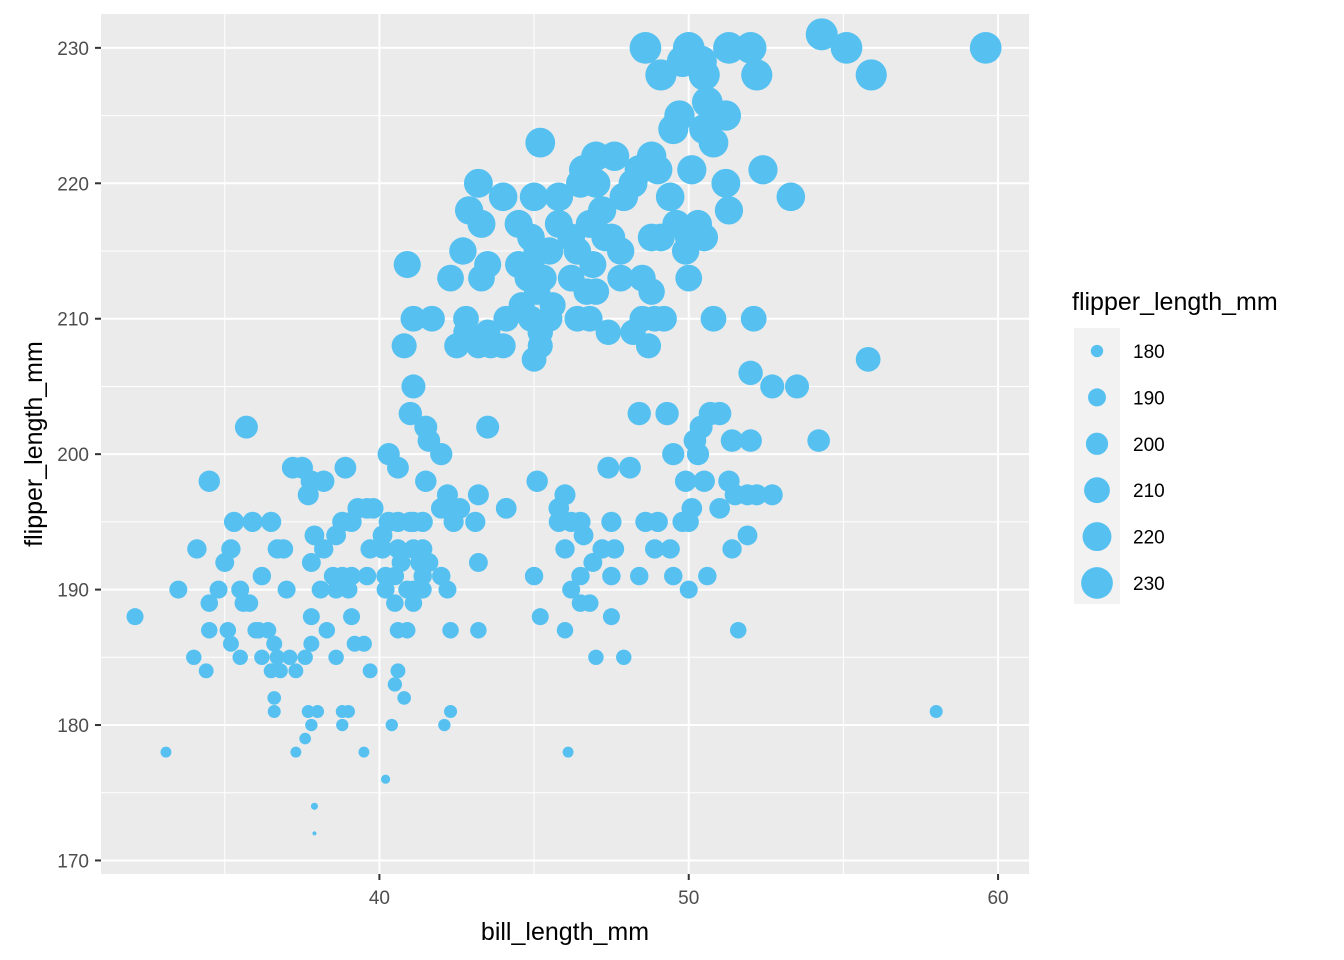 The image size is (1344, 960). Describe the element at coordinates (1123, 470) in the screenshot. I see `legend-keys: 180 190 200 210 220 230` at that location.